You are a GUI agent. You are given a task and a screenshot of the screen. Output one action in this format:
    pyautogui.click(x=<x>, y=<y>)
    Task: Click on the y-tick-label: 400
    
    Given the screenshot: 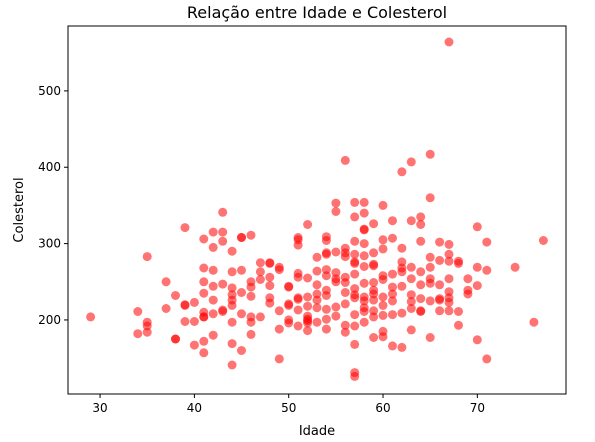 What is the action you would take?
    pyautogui.click(x=49, y=167)
    